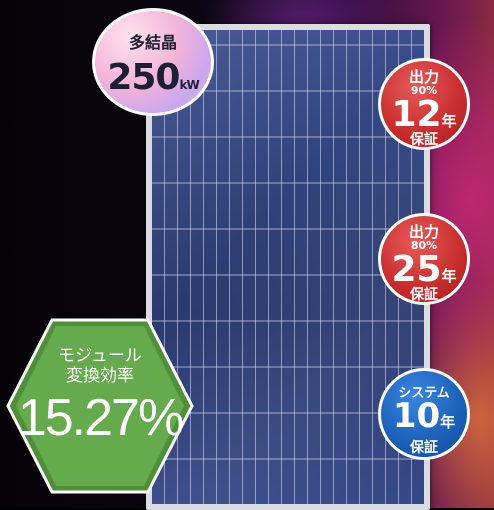 The width and height of the screenshot is (494, 510). Describe the element at coordinates (189, 85) in the screenshot. I see `capacity-unit: kW` at that location.